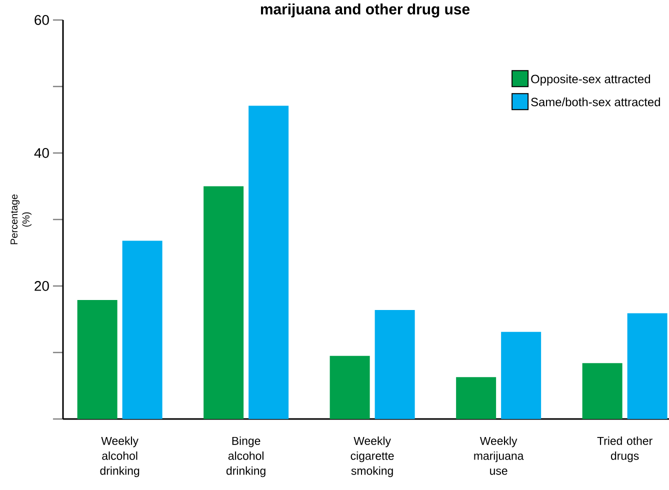 This screenshot has width=669, height=490. Describe the element at coordinates (372, 457) in the screenshot. I see `x-tick-label: Weekly cigarette smoking` at that location.